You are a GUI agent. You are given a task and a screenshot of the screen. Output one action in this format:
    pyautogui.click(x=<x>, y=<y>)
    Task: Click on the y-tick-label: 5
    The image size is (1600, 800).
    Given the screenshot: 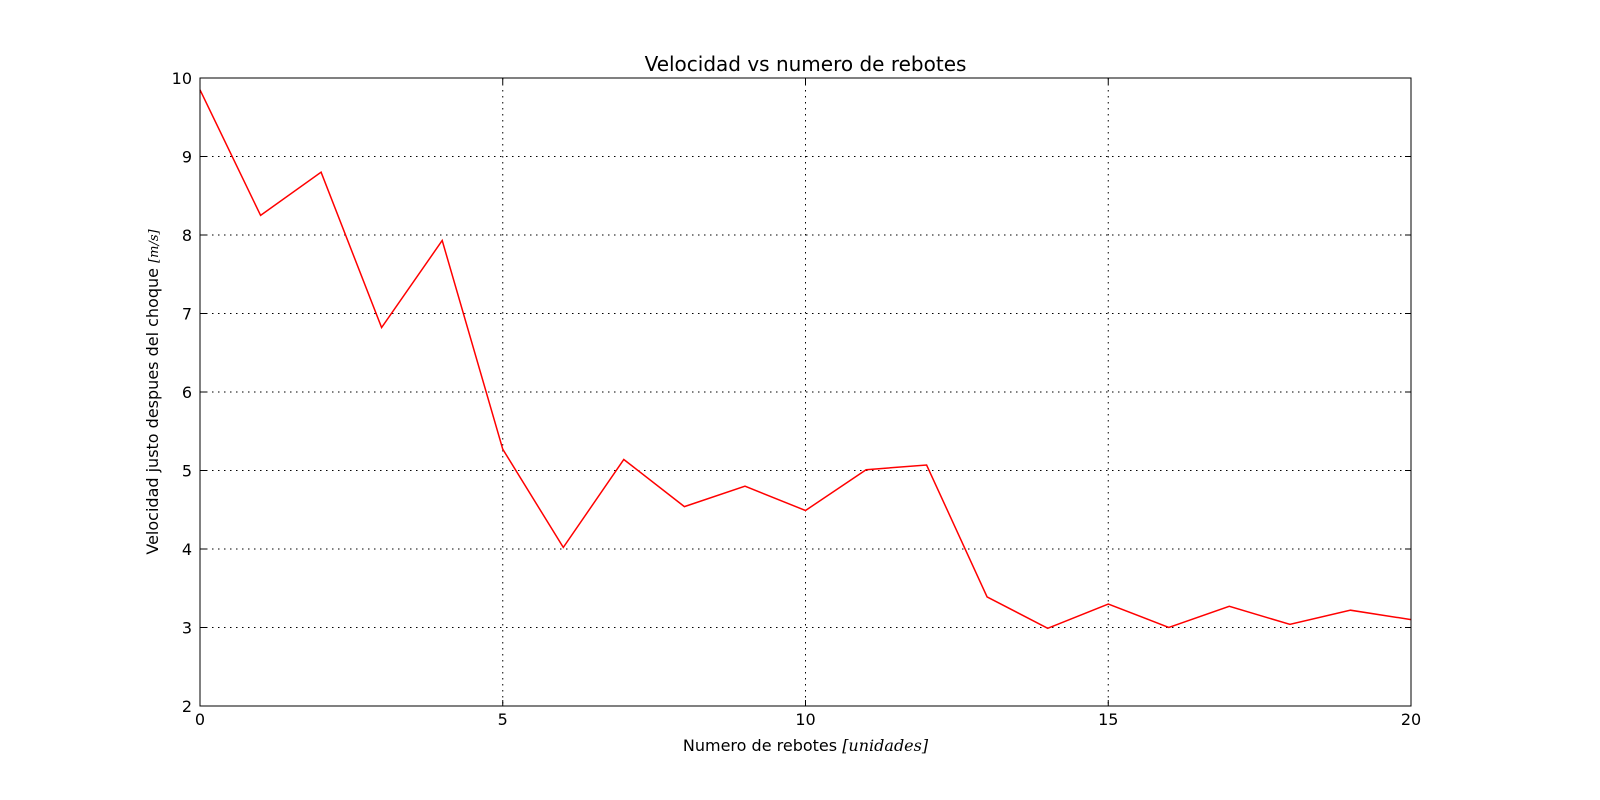 What is the action you would take?
    pyautogui.click(x=187, y=471)
    